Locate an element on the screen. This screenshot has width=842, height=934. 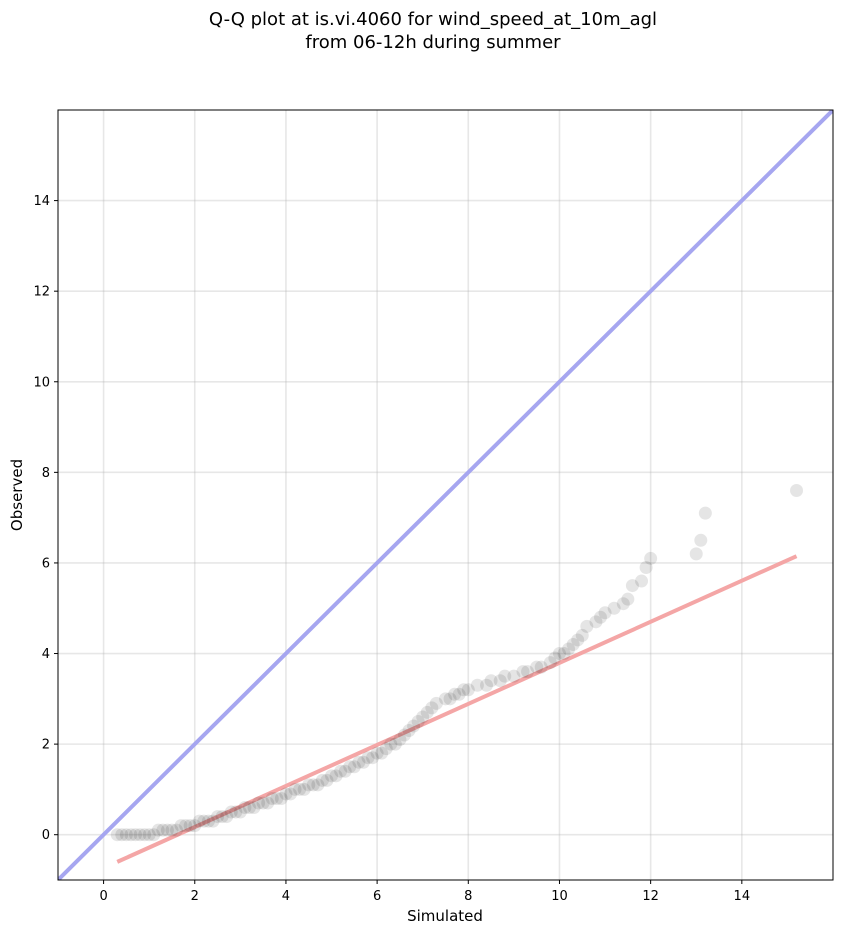
x-tick-label: 12 is located at coordinates (650, 896).